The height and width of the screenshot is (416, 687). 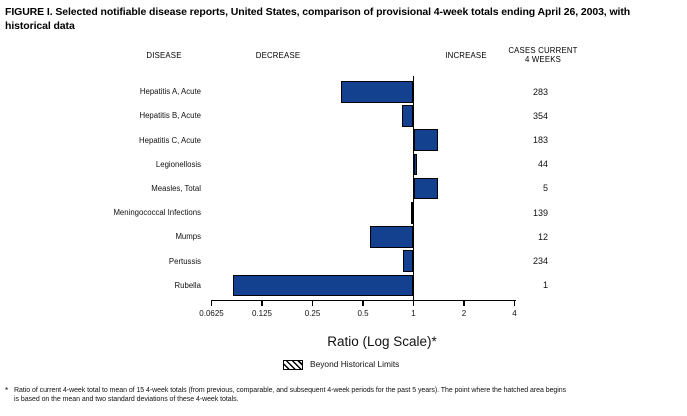 I want to click on disease-label: Hepatitis A, Acute, so click(x=170, y=92).